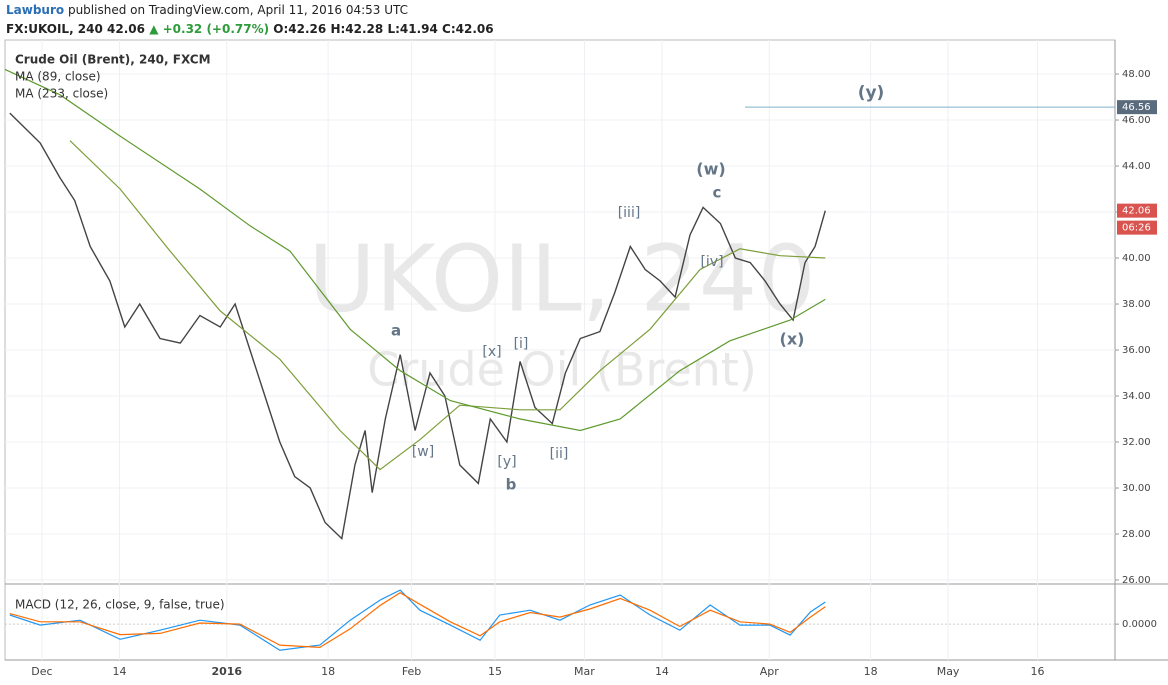 The width and height of the screenshot is (1168, 685). I want to click on x-tick-label: Dec, so click(41, 671).